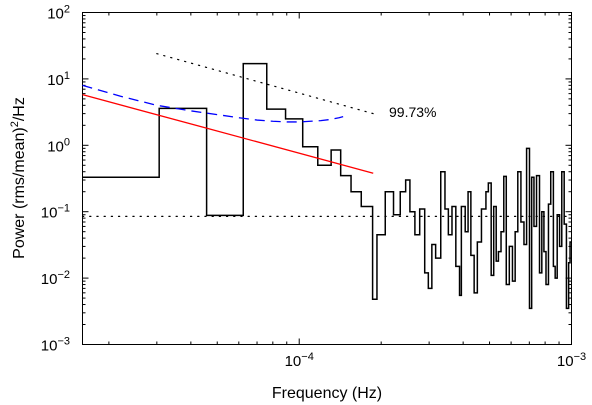 This screenshot has height=405, width=592. What do you see at coordinates (55, 278) in the screenshot?
I see `y-tick-label: 10⁻²` at bounding box center [55, 278].